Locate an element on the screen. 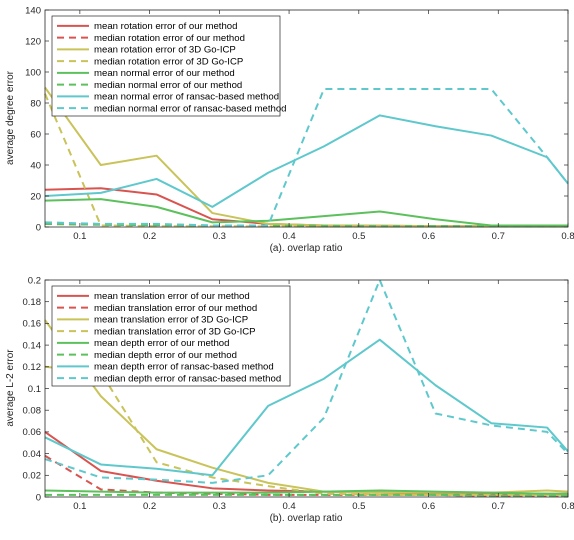 The image size is (574, 540). chart-b-ytick-label: 0.18 is located at coordinates (32, 302).